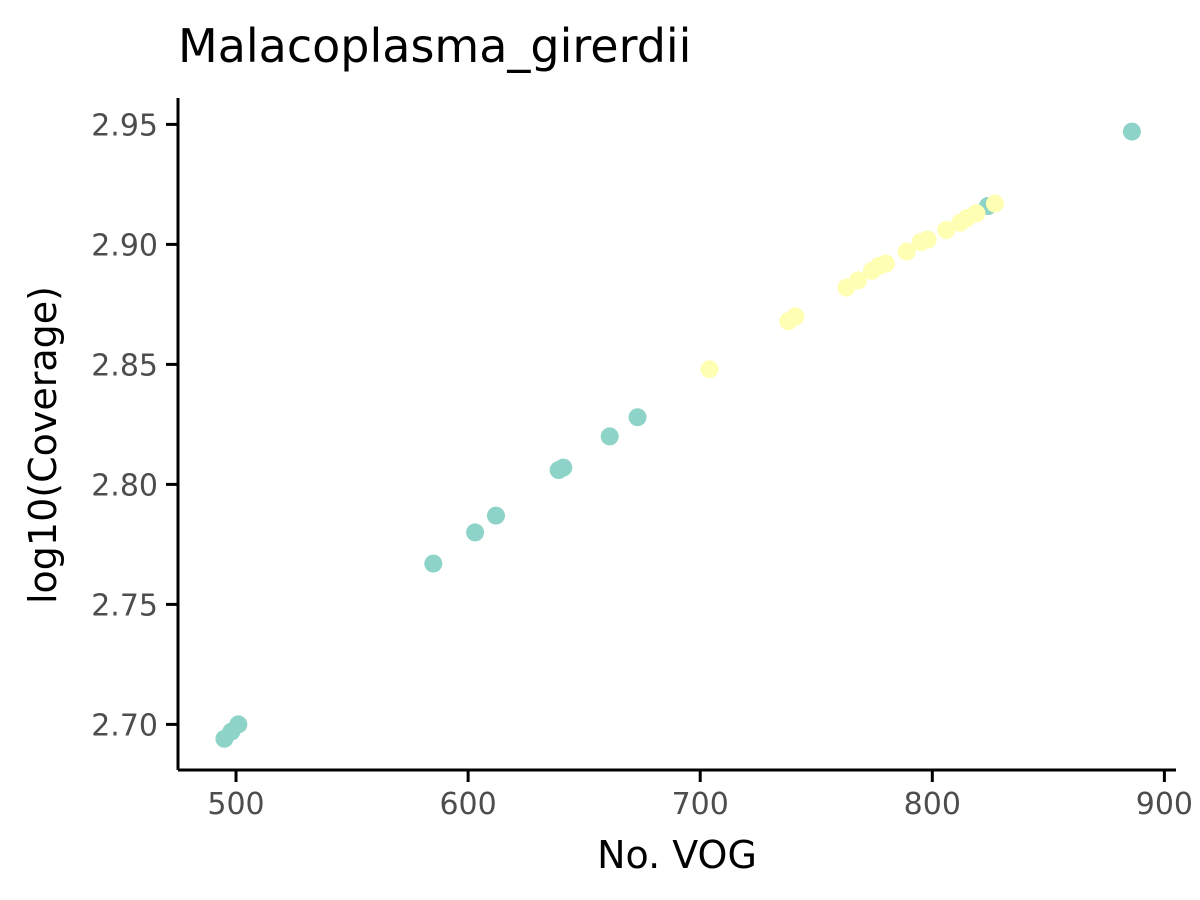 This screenshot has height=900, width=1200. What do you see at coordinates (124, 245) in the screenshot?
I see `y-tick-label: 2.90` at bounding box center [124, 245].